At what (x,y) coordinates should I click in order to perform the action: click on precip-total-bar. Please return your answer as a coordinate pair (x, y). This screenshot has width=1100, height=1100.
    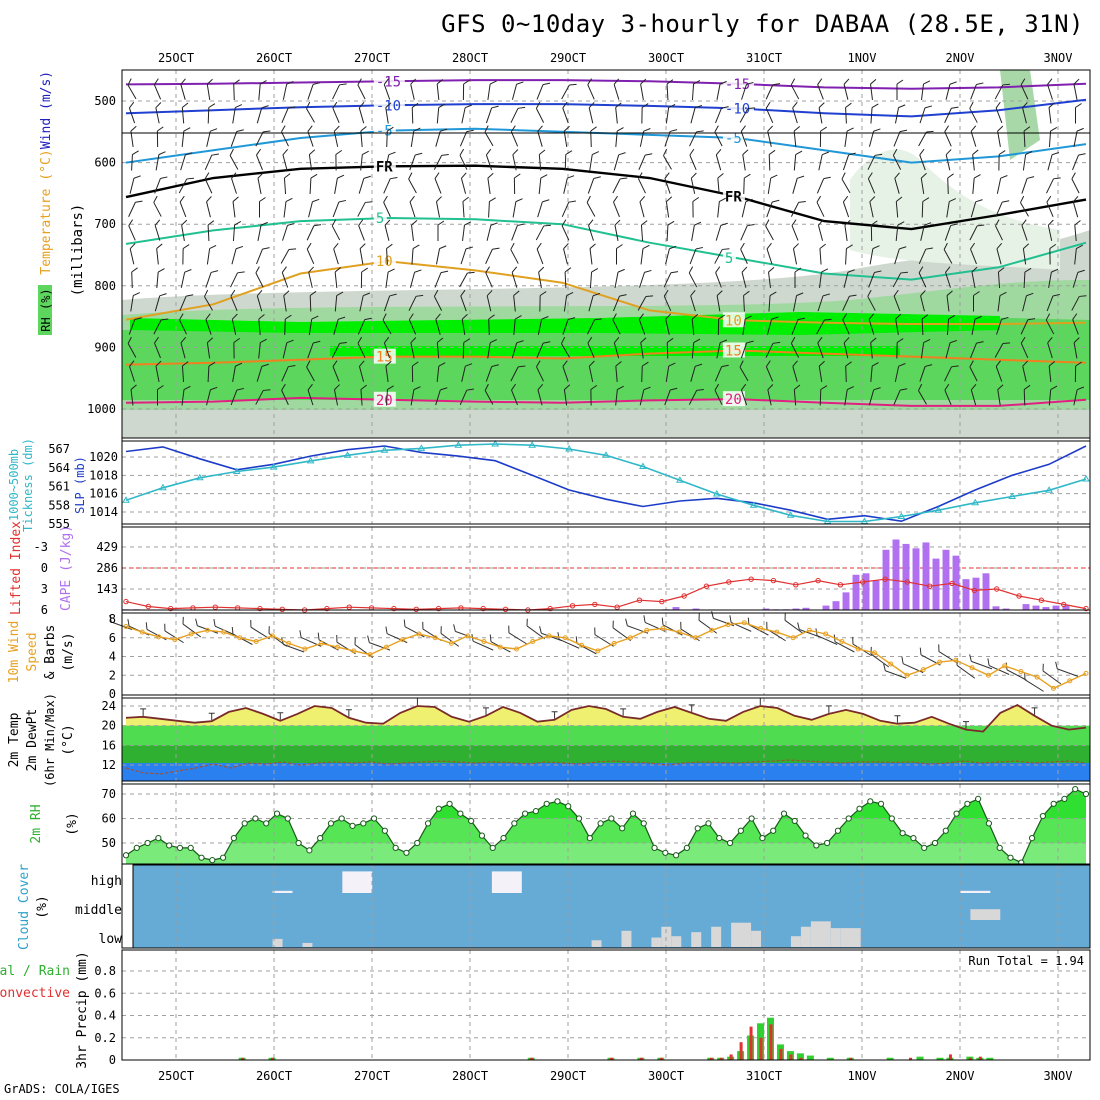
    Looking at the image, I should click on (990, 1058).